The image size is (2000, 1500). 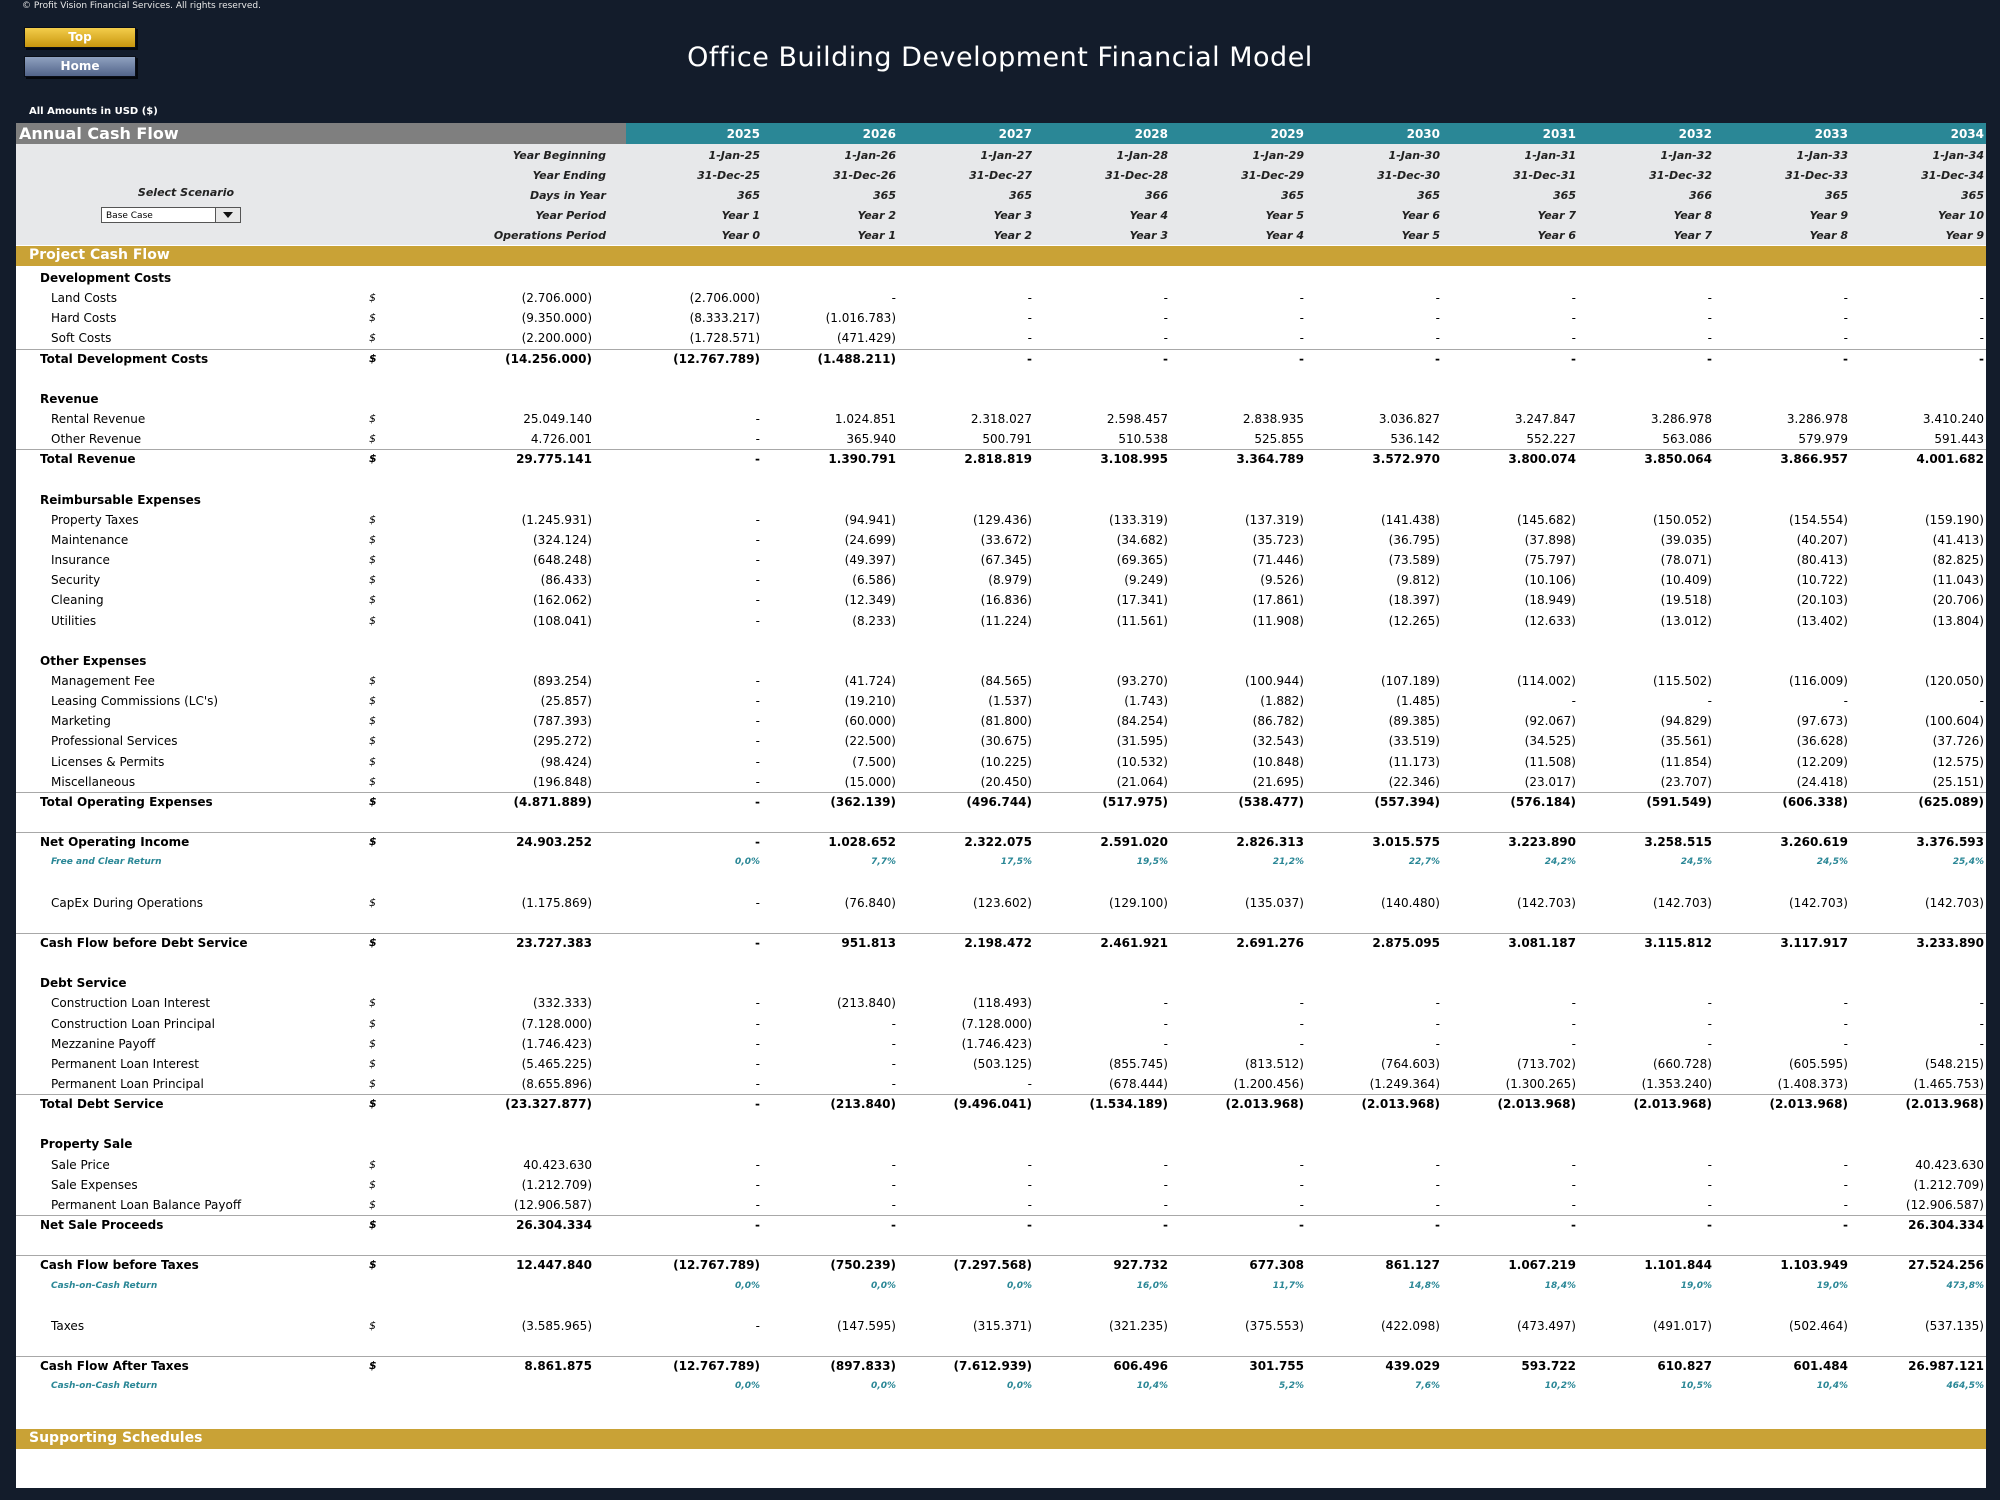 What do you see at coordinates (171, 215) in the screenshot?
I see `scenario-dropdown: Base Case` at bounding box center [171, 215].